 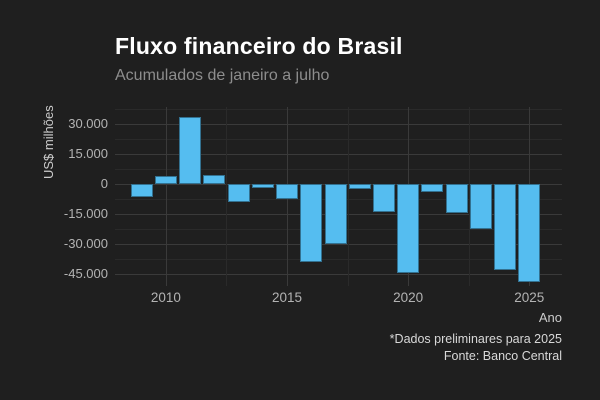 I want to click on bar-2022, so click(x=456, y=198).